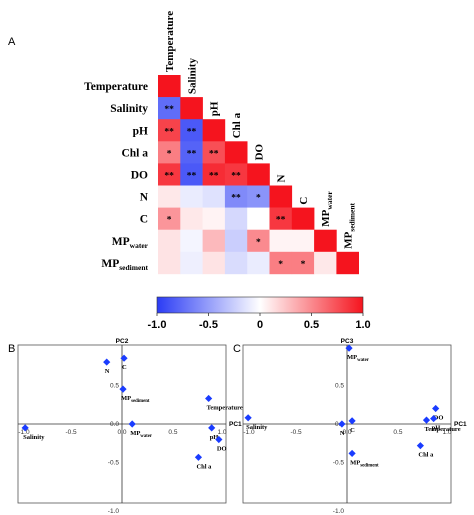  What do you see at coordinates (169, 241) in the screenshot?
I see `heatmap-cell-r7-c0` at bounding box center [169, 241].